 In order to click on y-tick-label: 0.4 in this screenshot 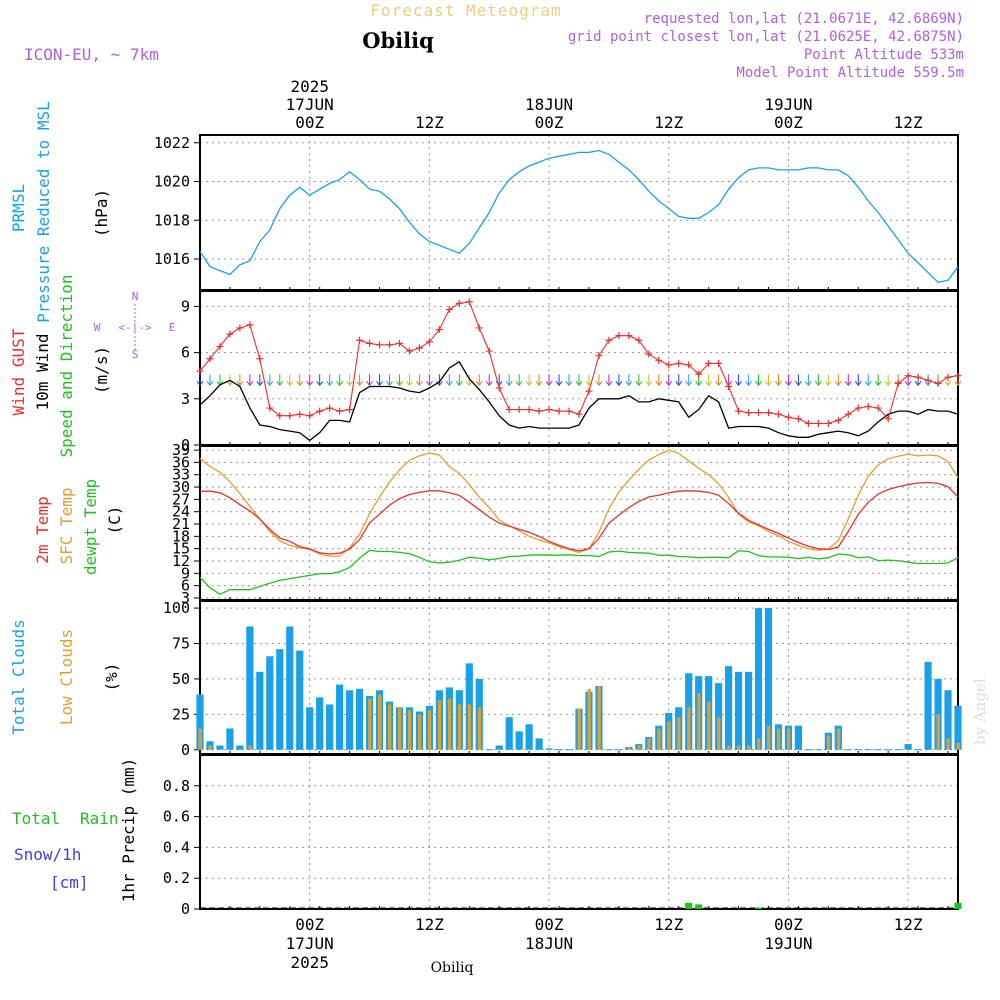, I will do `click(176, 847)`.